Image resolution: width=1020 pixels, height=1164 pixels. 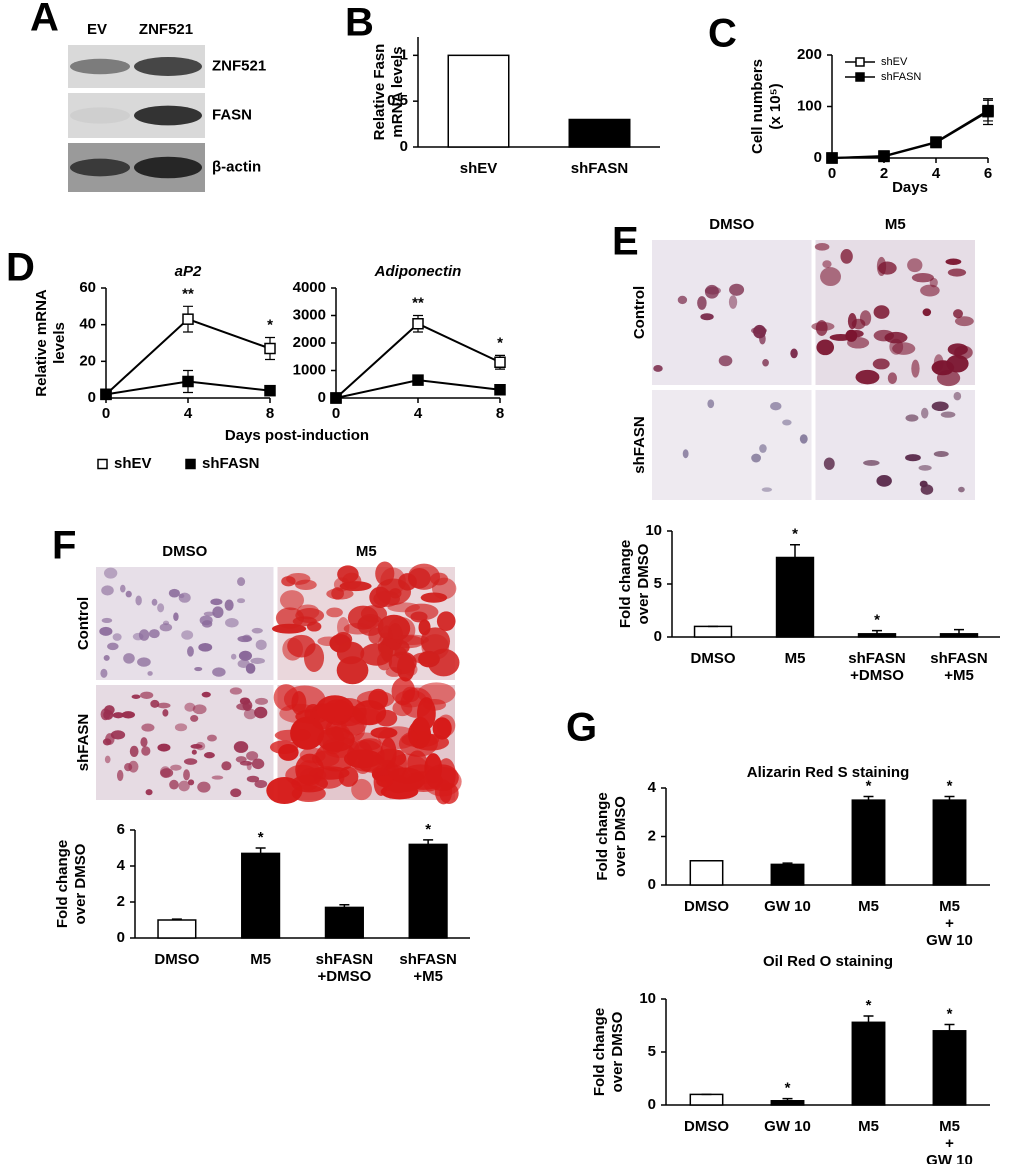 I want to click on row-label: shFASN, so click(x=83, y=743).